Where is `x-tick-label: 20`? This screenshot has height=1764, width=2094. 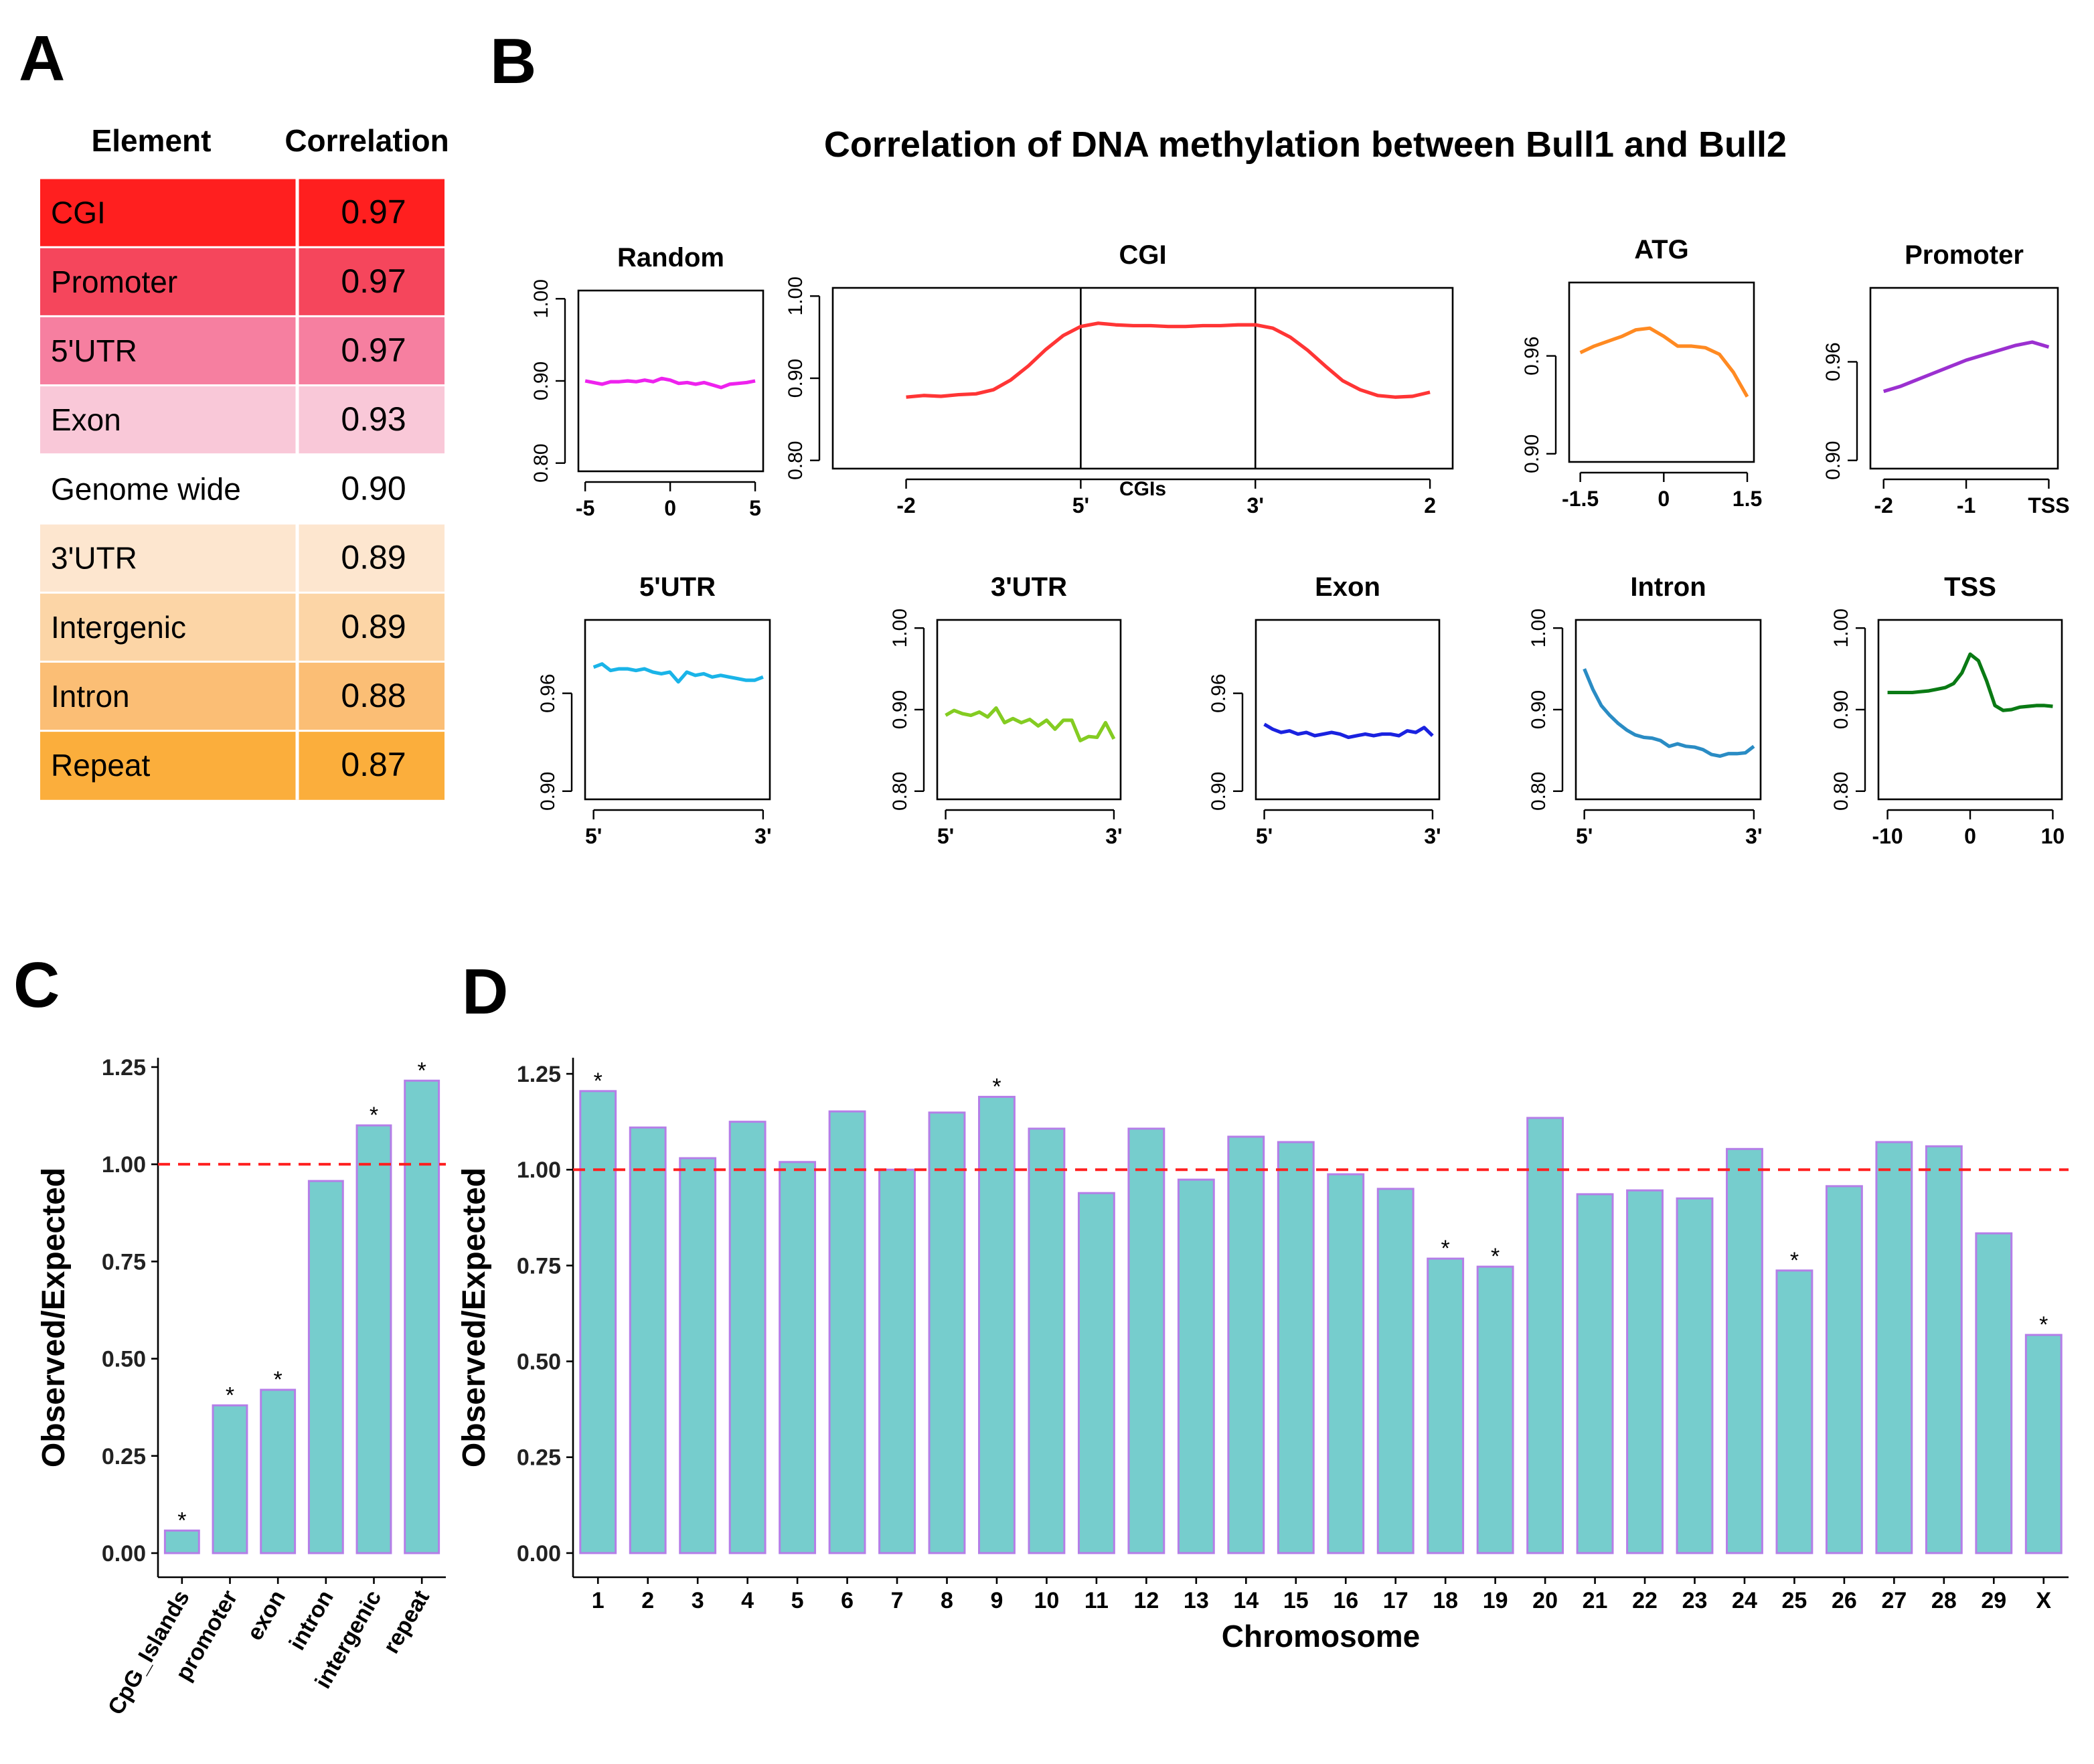
x-tick-label: 20 is located at coordinates (1545, 1600).